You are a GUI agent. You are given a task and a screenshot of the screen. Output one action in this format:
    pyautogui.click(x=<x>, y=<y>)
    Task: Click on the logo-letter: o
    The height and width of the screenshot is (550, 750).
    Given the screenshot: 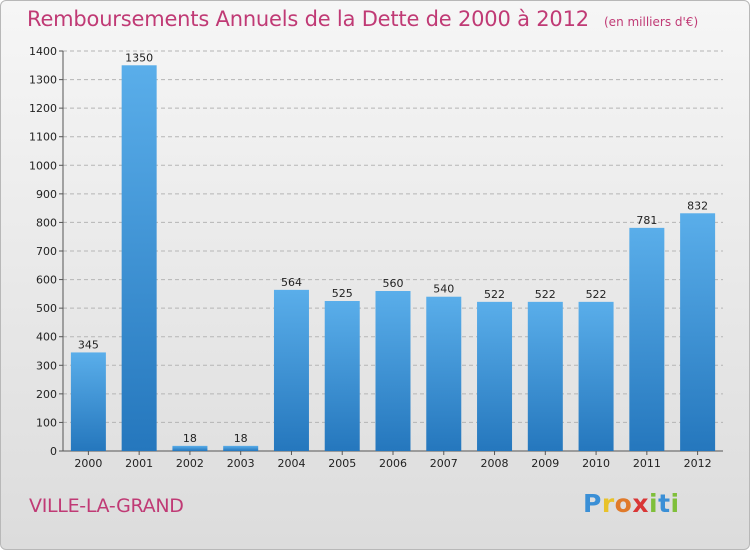 What is the action you would take?
    pyautogui.click(x=623, y=503)
    